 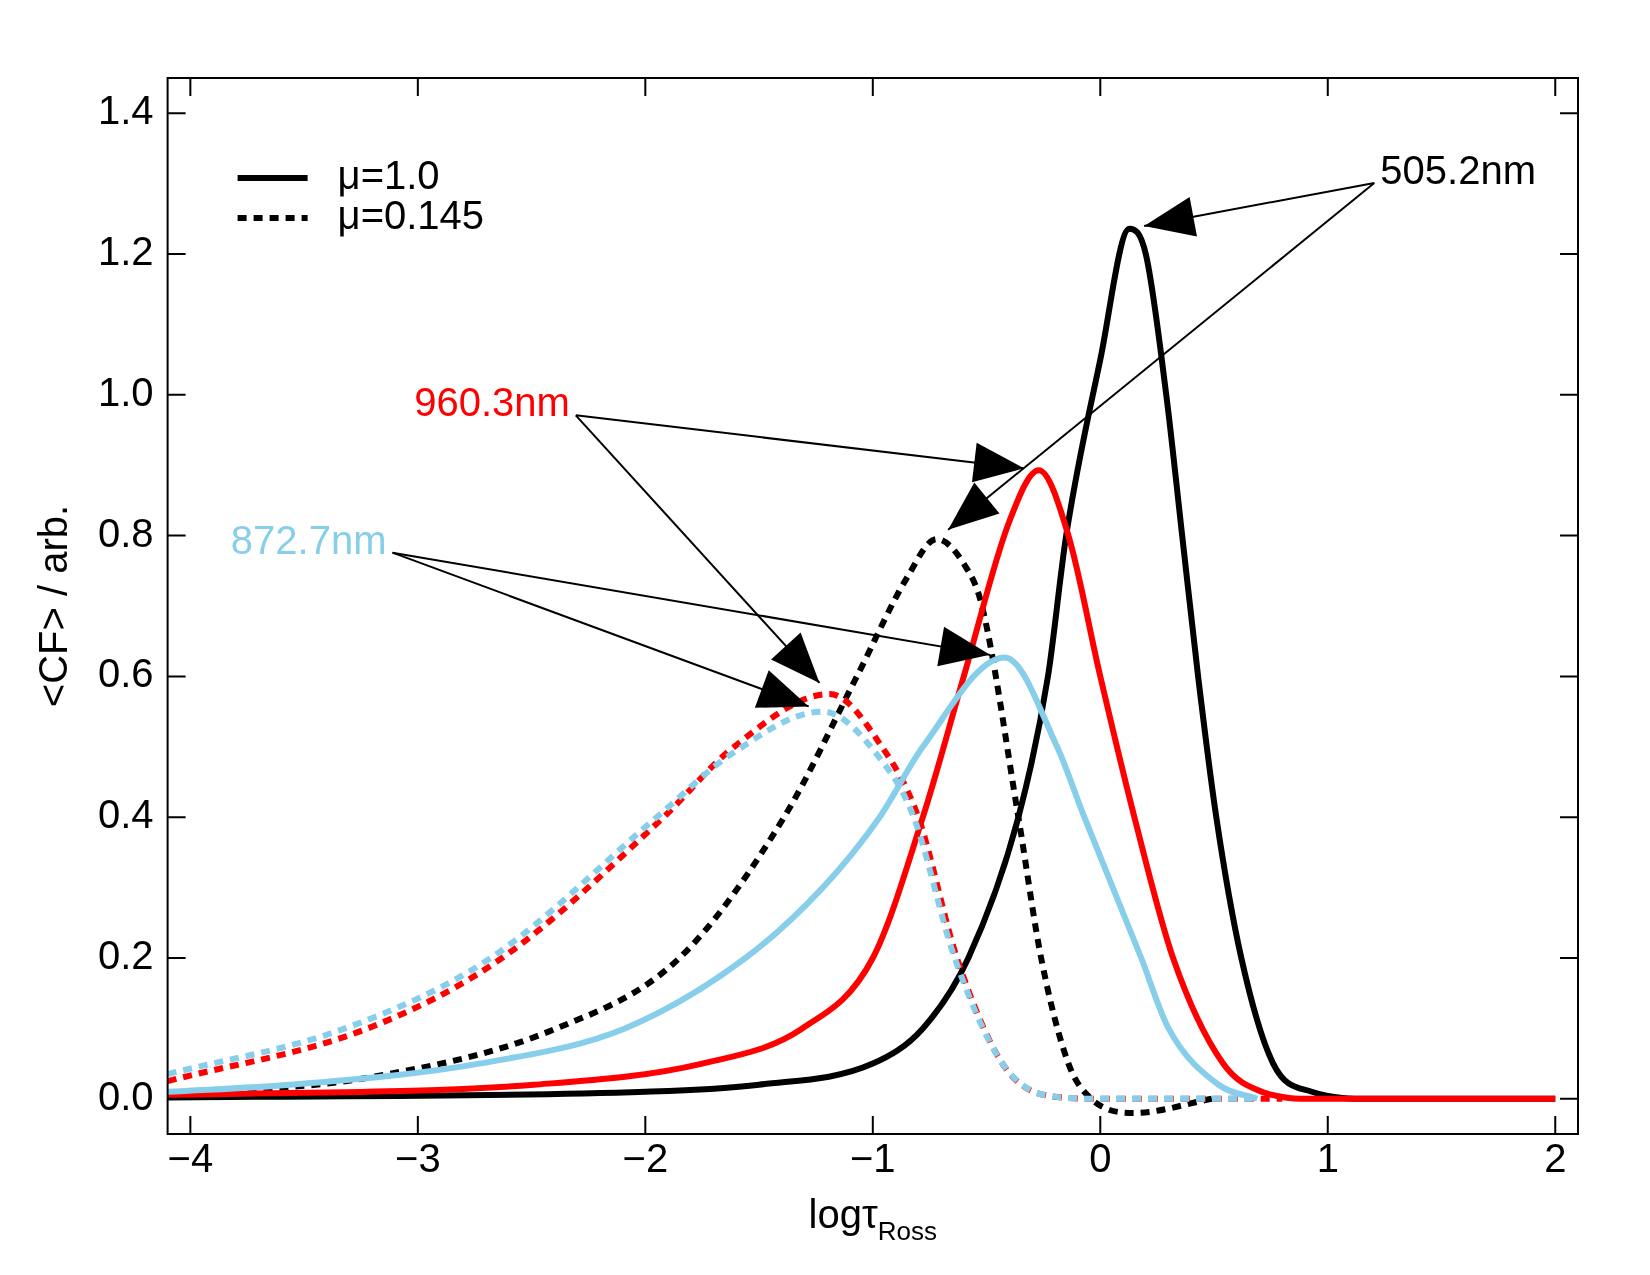 I want to click on x-tick-label: −2, so click(x=645, y=1158).